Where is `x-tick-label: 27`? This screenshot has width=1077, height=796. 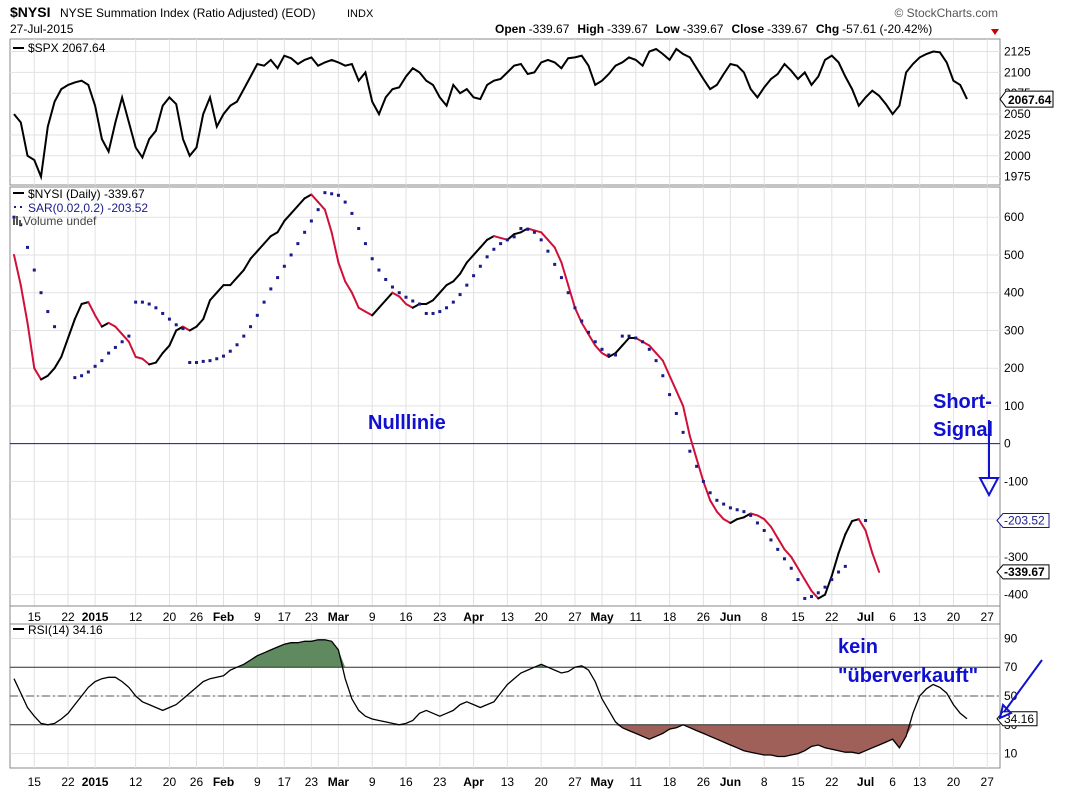
x-tick-label: 27 is located at coordinates (988, 617).